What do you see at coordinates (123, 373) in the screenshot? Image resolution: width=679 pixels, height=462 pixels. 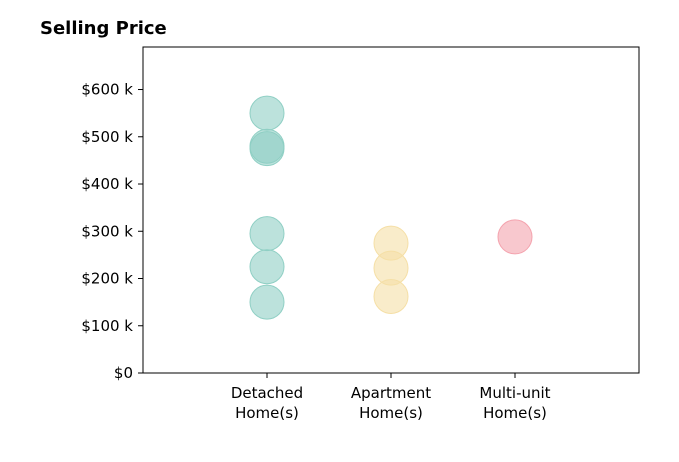 I see `y-tick-label: $0` at bounding box center [123, 373].